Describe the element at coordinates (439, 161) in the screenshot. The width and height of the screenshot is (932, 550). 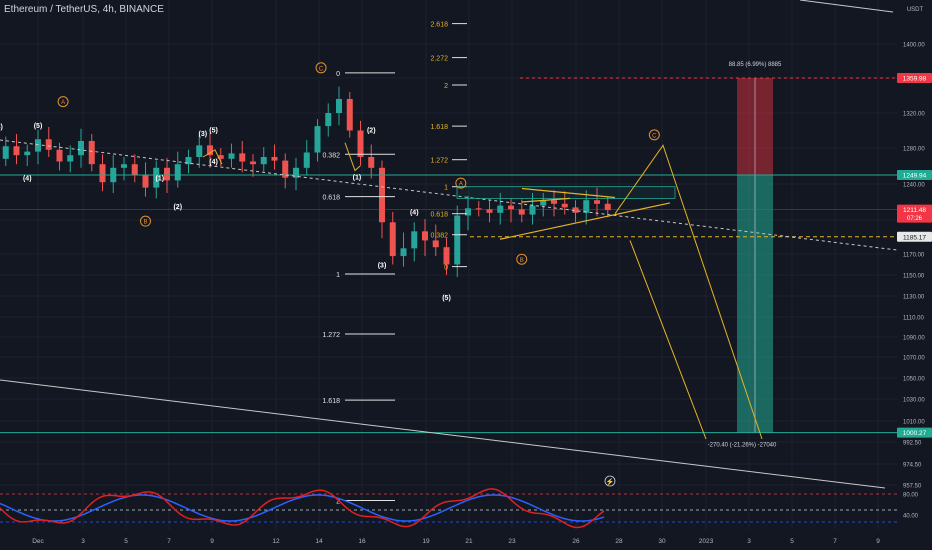
I see `fib-label-right: 1.272` at that location.